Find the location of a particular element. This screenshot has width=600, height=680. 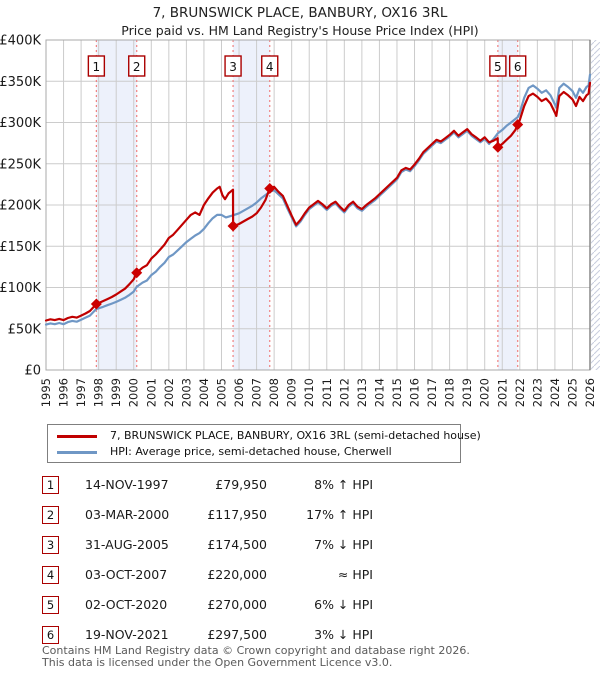

x-tick-label: 2015 is located at coordinates (397, 392).